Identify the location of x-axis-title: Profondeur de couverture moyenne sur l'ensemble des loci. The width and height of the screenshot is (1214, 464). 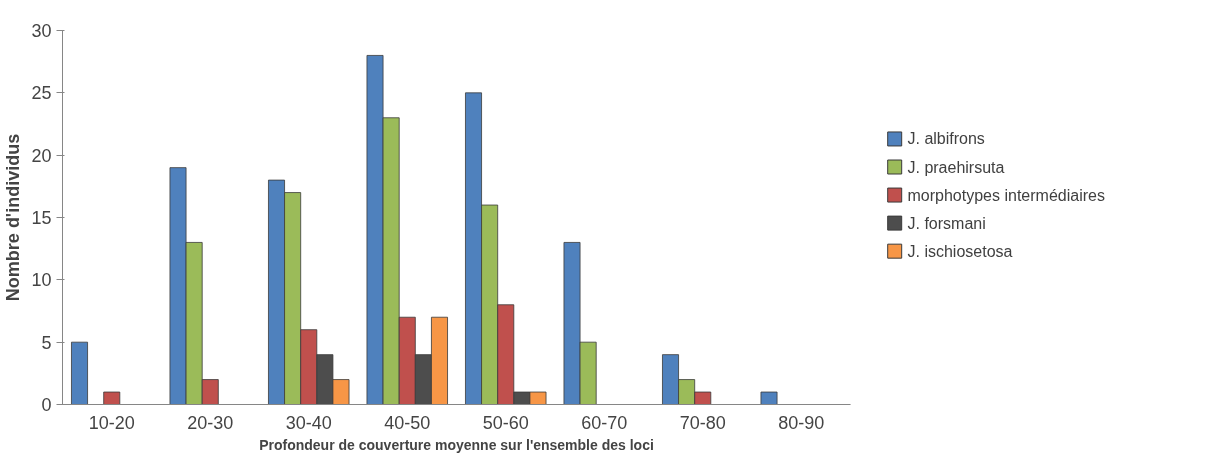
(456, 444).